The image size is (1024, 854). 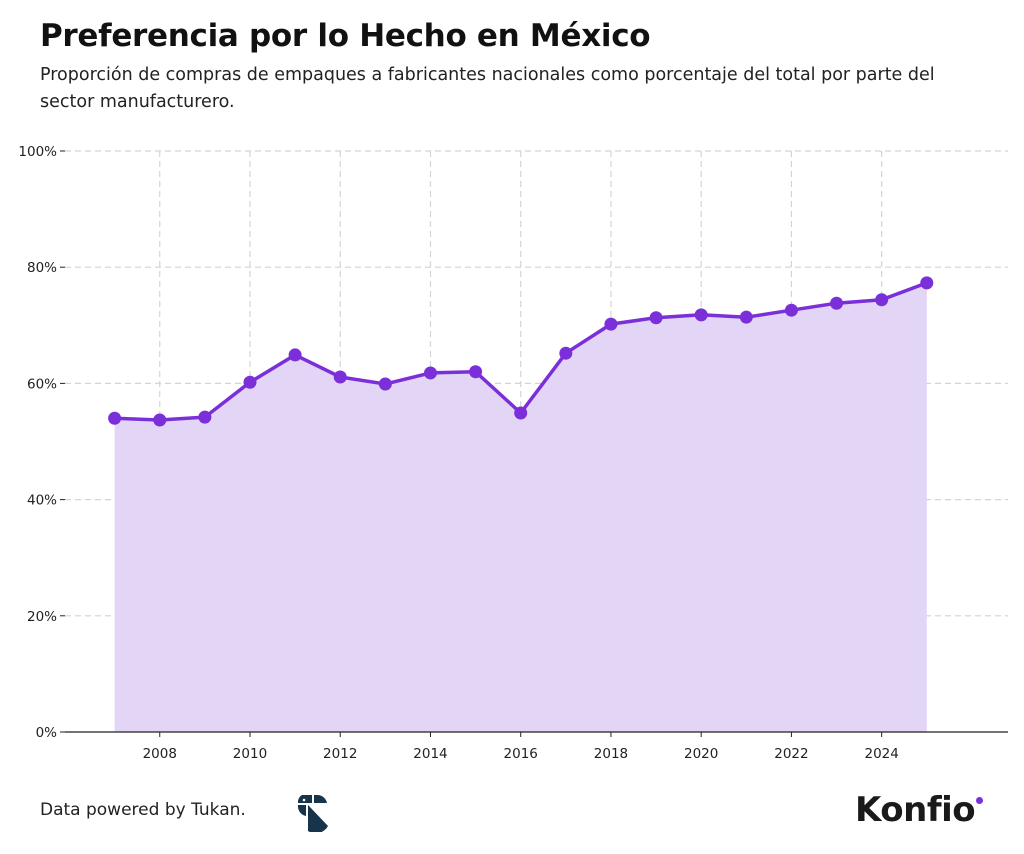 I want to click on x-tick-label: 2024, so click(x=881, y=754).